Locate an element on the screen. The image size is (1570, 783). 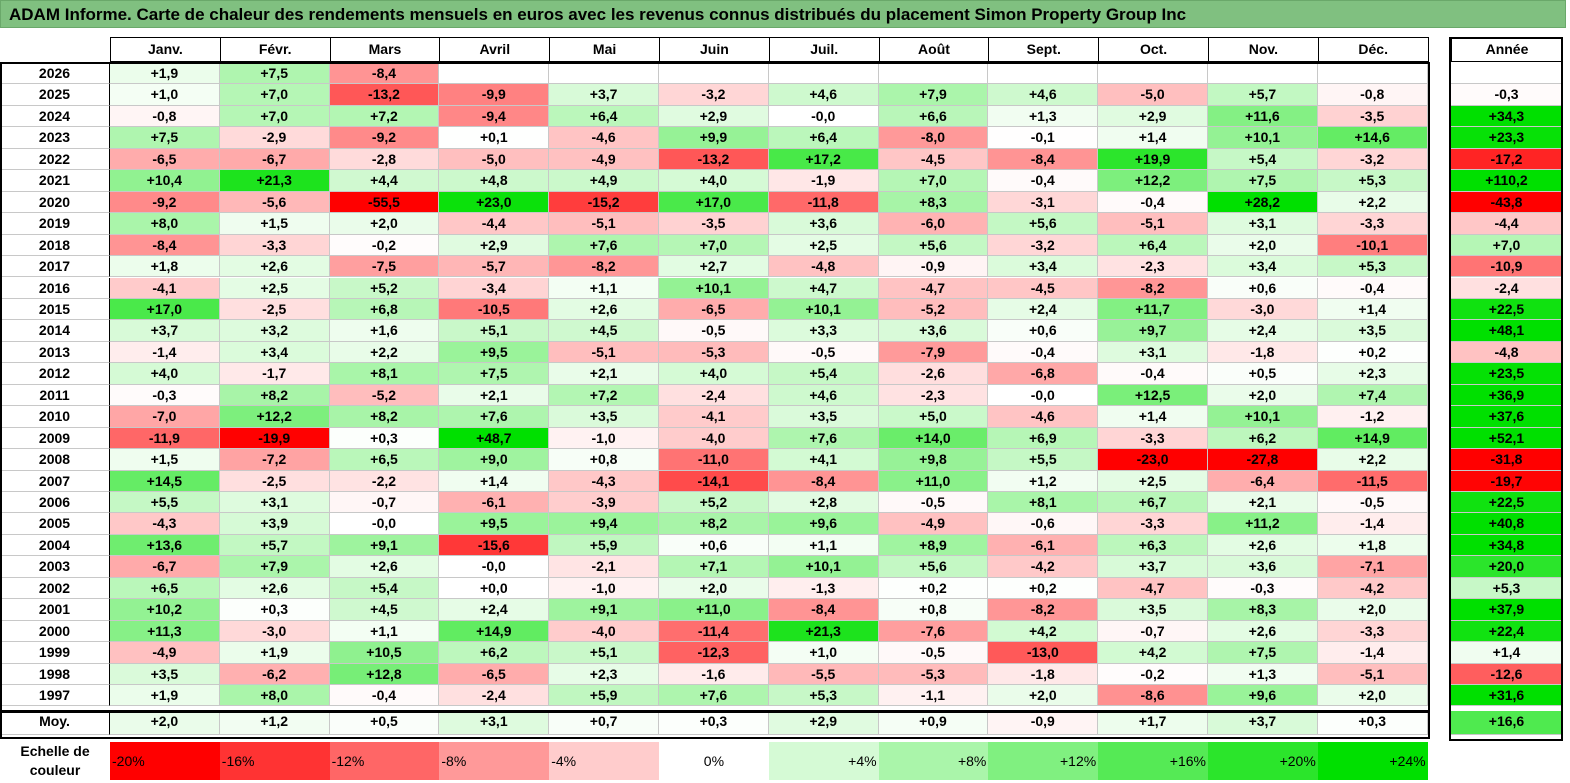
heat-cell: +9,5 is located at coordinates (494, 524).